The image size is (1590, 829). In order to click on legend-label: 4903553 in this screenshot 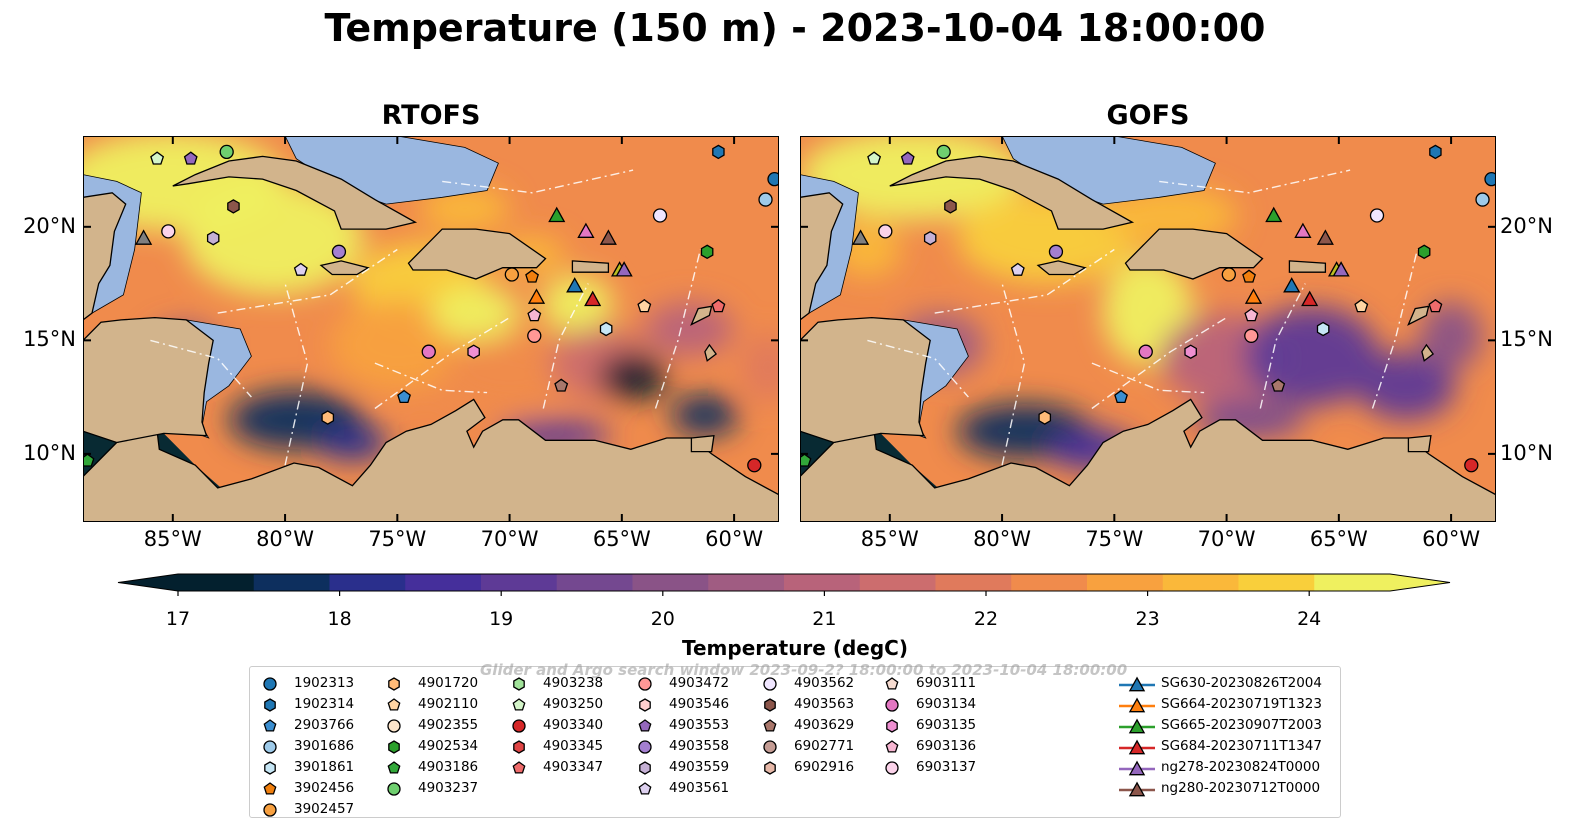, I will do `click(699, 725)`.